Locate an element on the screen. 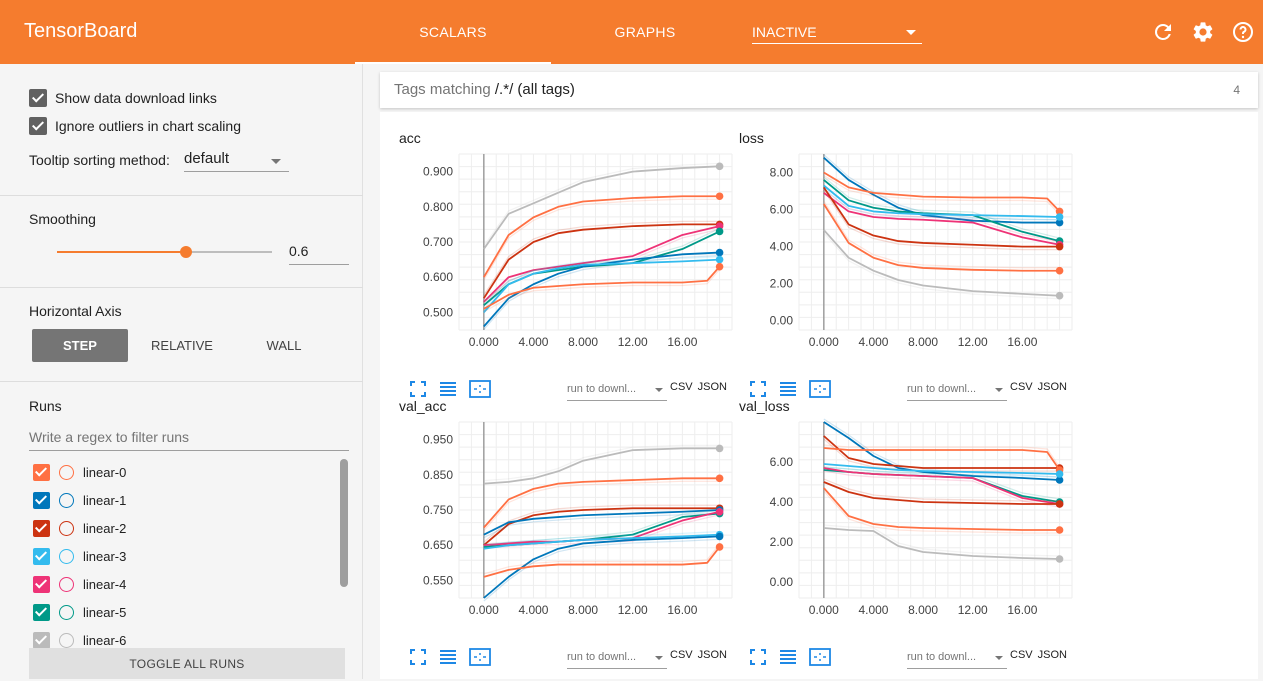 This screenshot has height=681, width=1263. run-item-linear-3: linear-3 is located at coordinates (183, 558).